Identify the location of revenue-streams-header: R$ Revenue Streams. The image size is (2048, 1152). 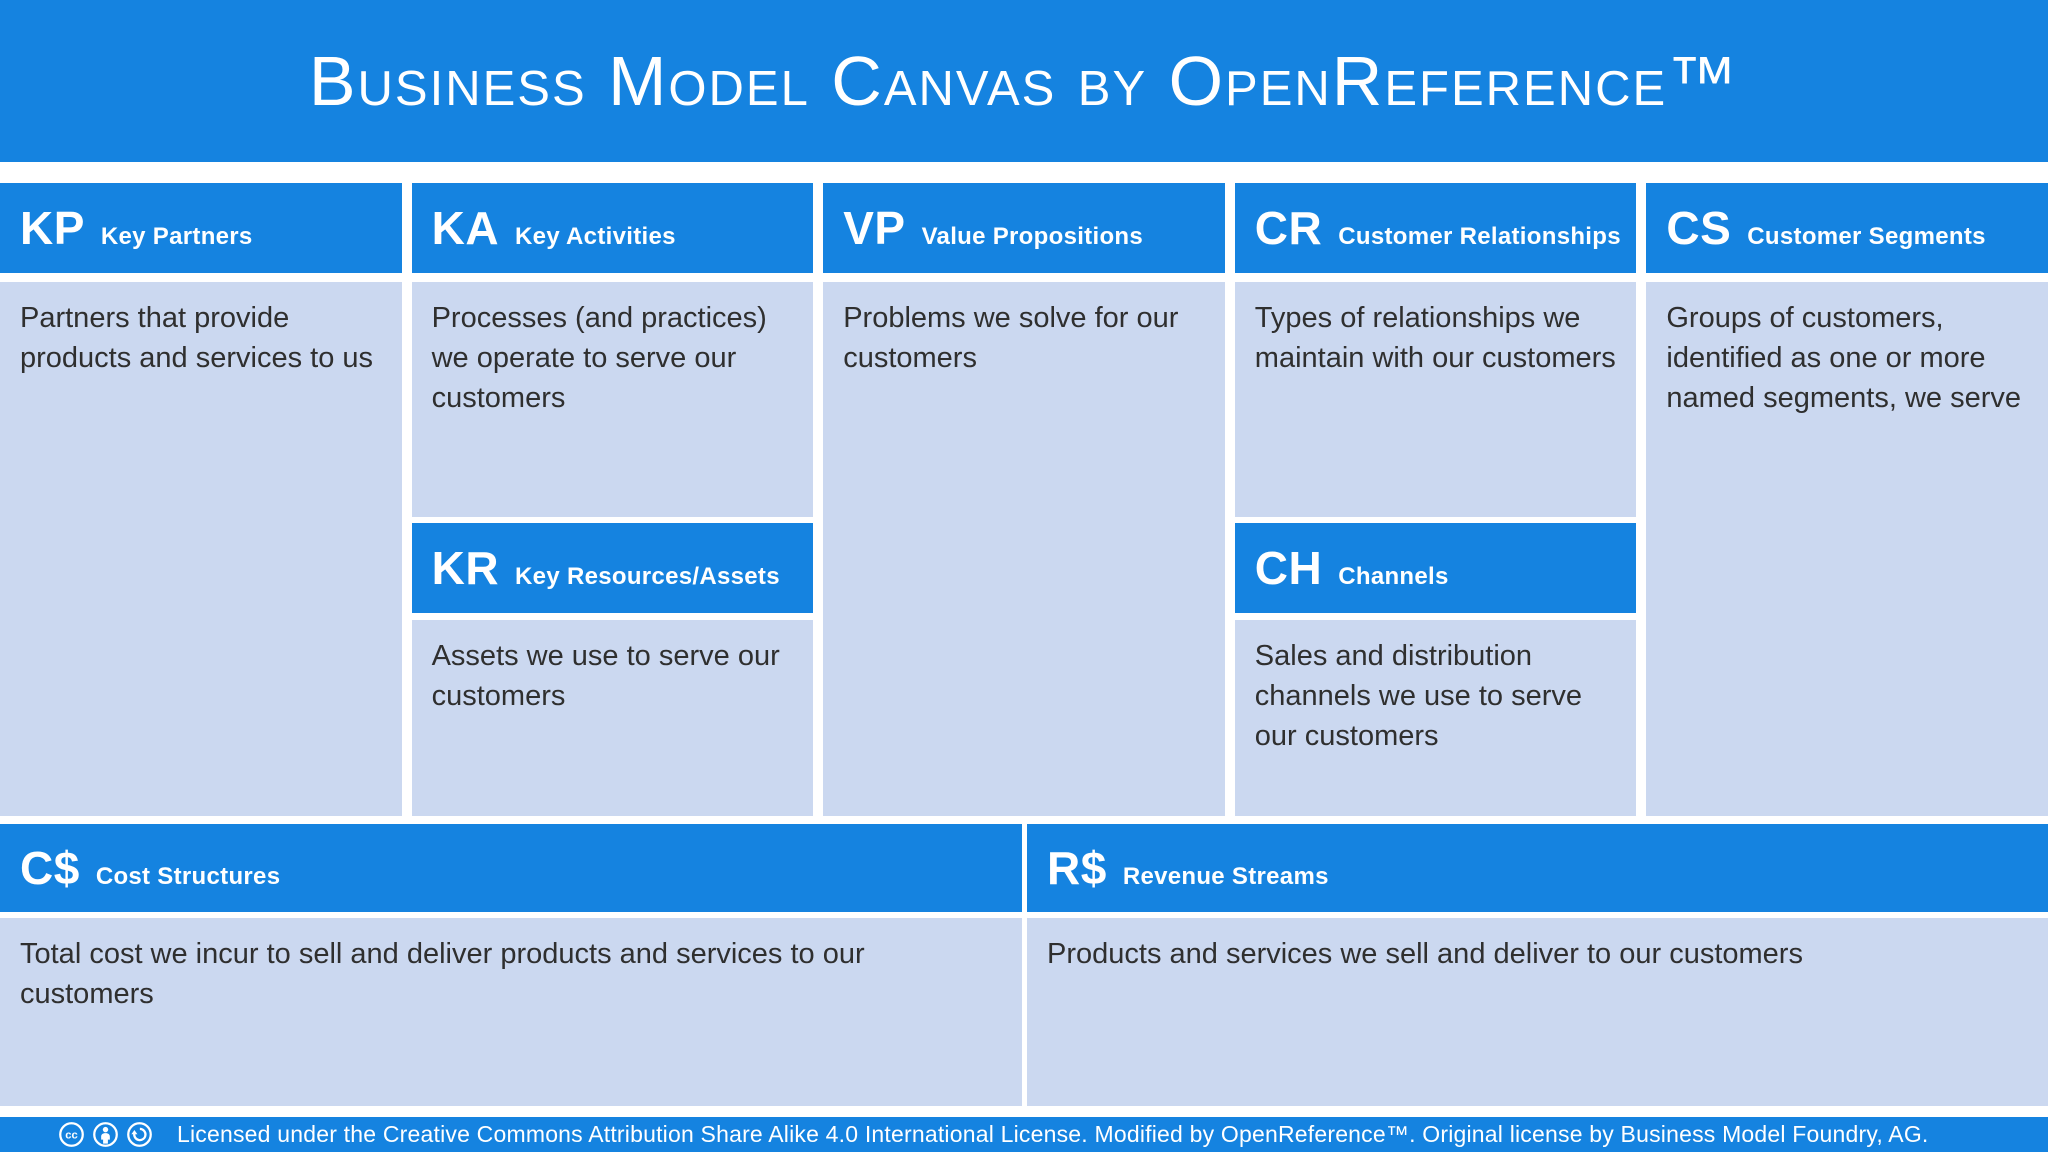
(1537, 868).